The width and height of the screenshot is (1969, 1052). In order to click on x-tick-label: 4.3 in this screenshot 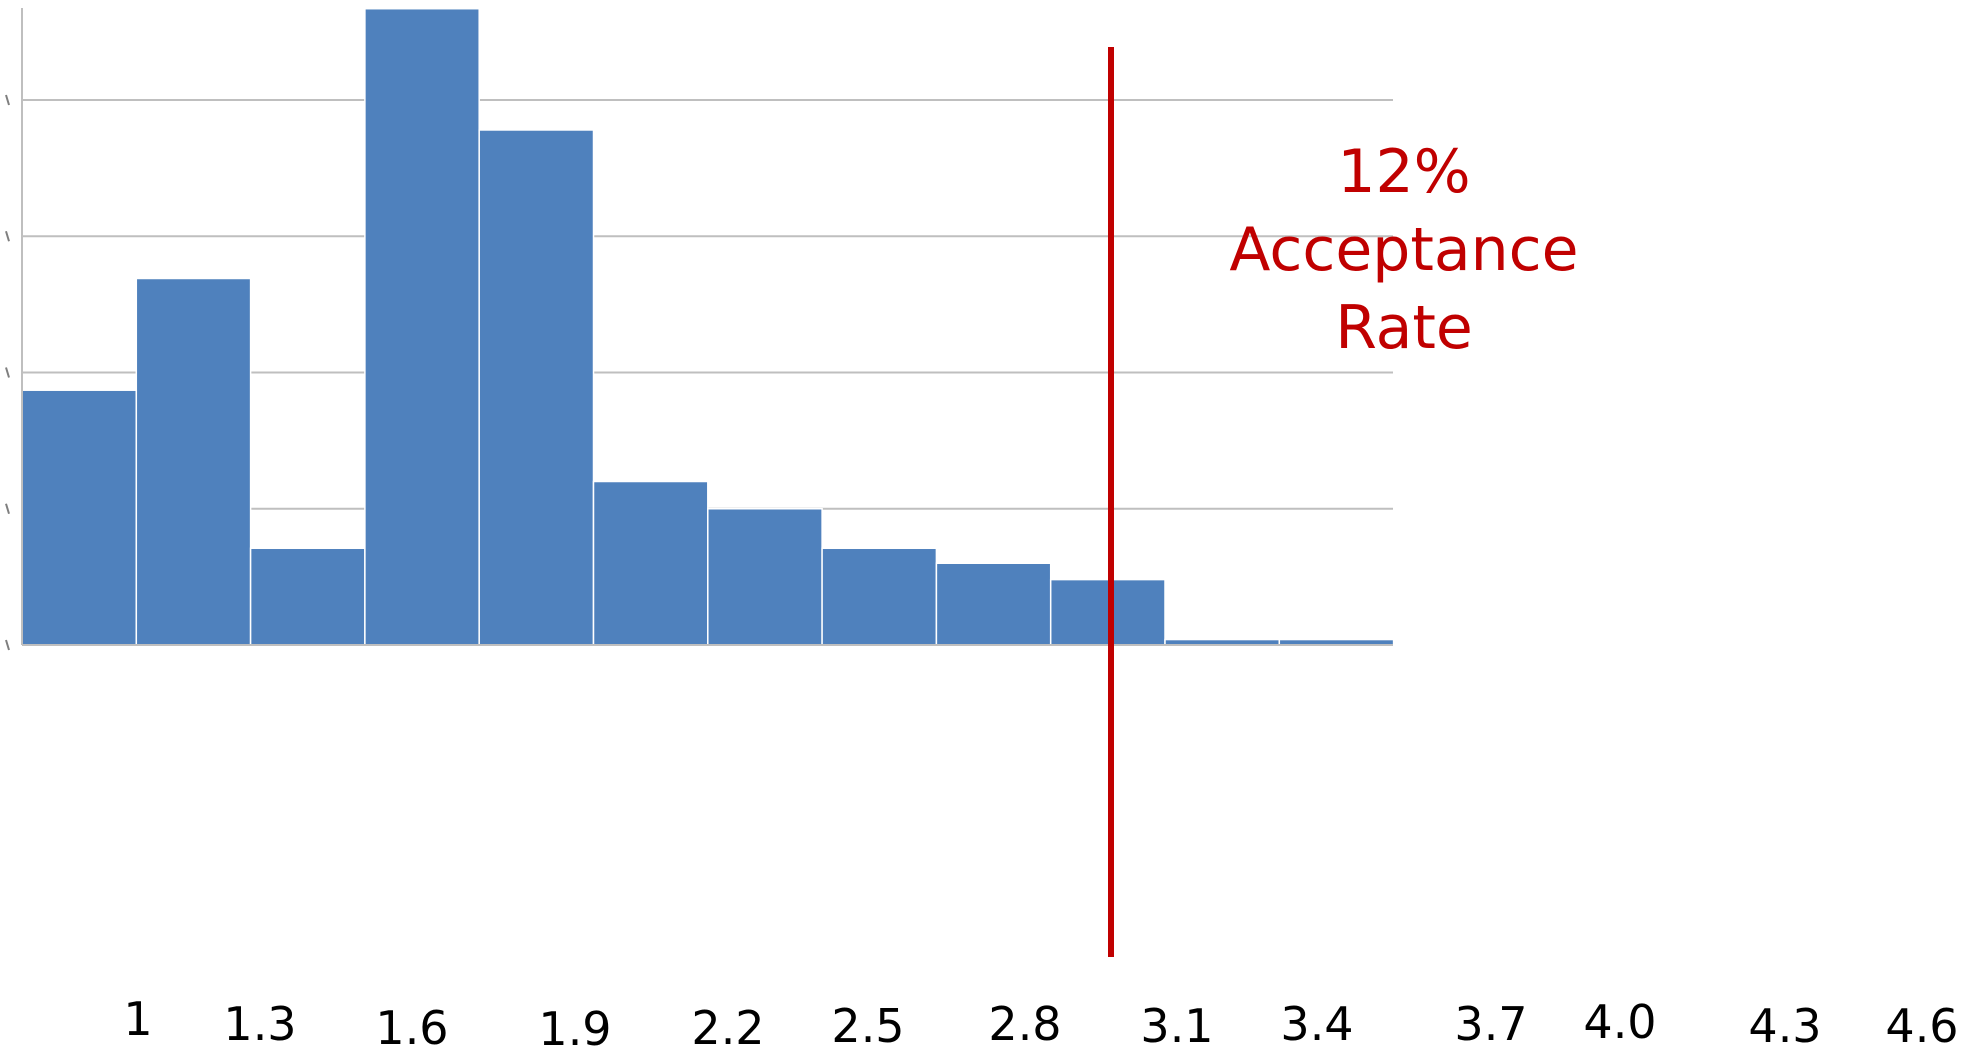, I will do `click(1784, 1023)`.